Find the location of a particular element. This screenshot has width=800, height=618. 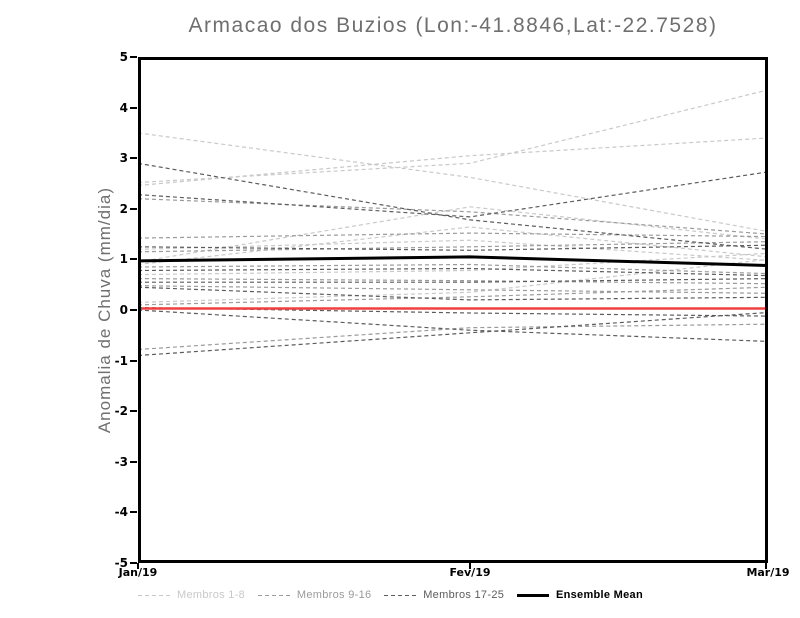

y-tick-label: -3 is located at coordinates (121, 461).